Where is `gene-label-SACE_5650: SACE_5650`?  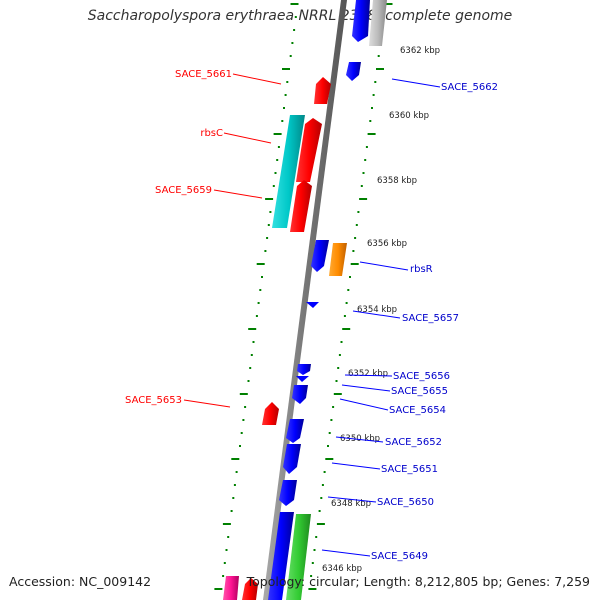
gene-label-SACE_5650: SACE_5650 is located at coordinates (405, 502).